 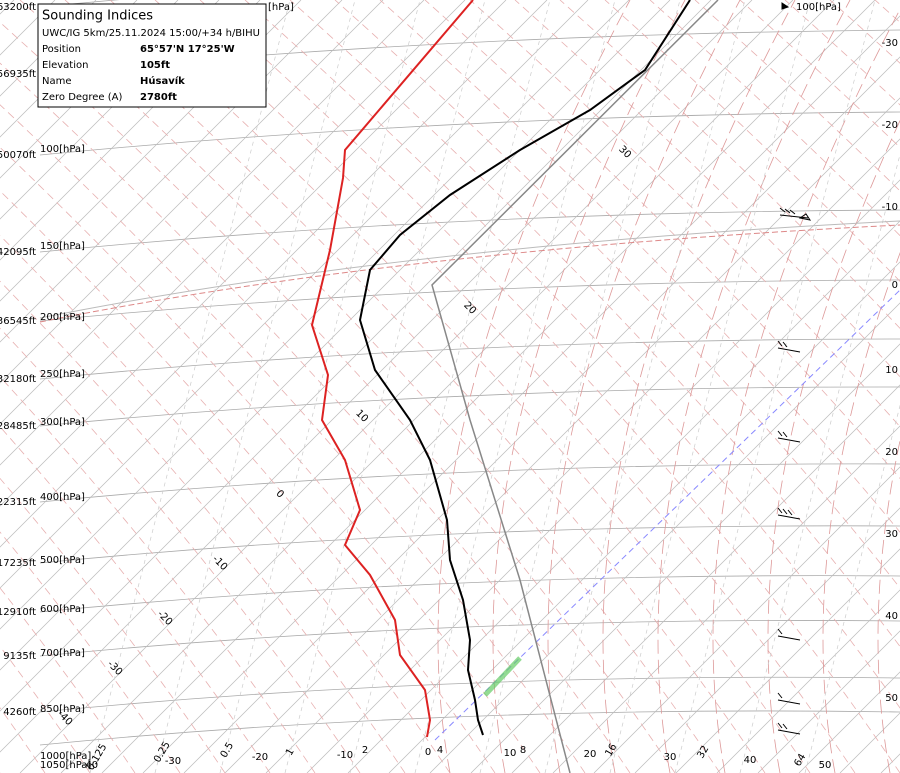 I want to click on info-label: Name, so click(x=57, y=81).